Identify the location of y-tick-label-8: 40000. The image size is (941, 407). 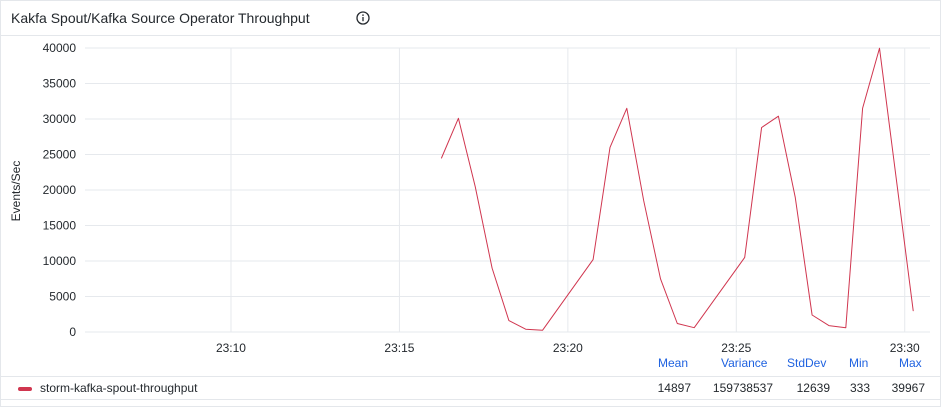
(60, 48).